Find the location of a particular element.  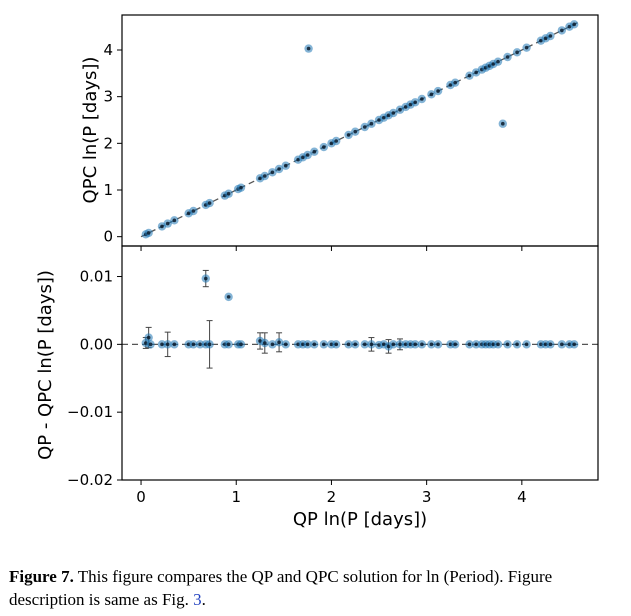

caption-figure-ref-link: 3 is located at coordinates (197, 599).